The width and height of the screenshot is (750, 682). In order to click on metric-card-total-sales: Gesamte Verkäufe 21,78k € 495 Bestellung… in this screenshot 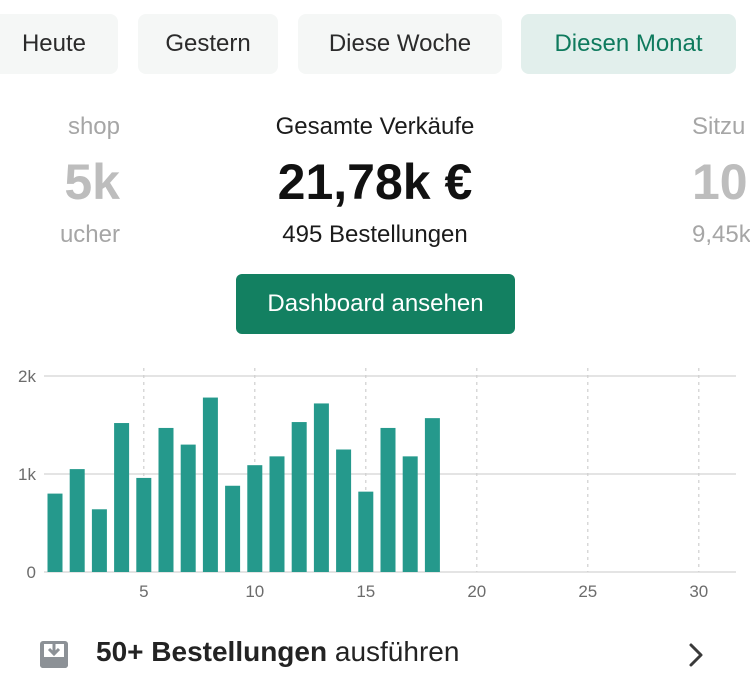, I will do `click(375, 181)`.